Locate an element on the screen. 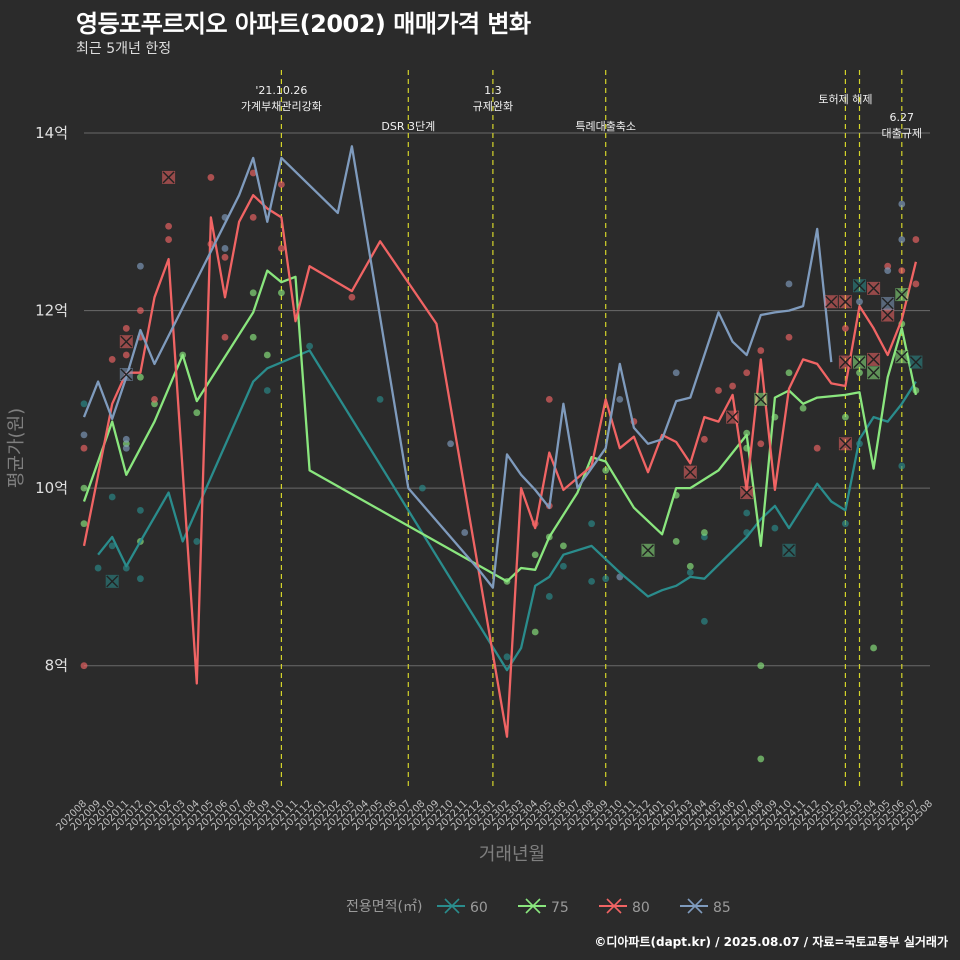  legend-label: 60 is located at coordinates (479, 908).